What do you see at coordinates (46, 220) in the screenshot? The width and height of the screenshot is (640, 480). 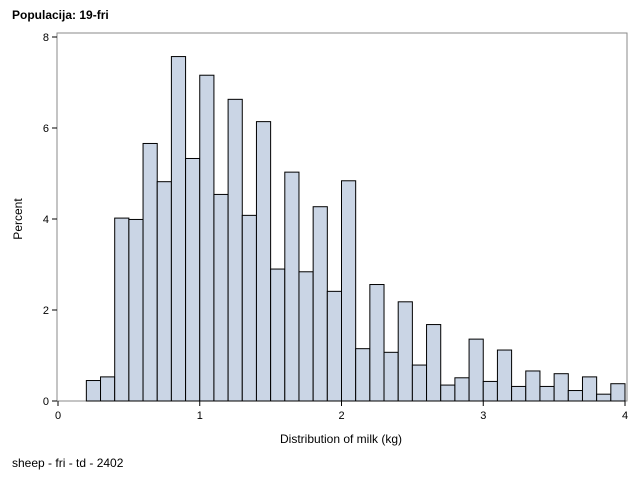 I see `y-tick-label: 4` at bounding box center [46, 220].